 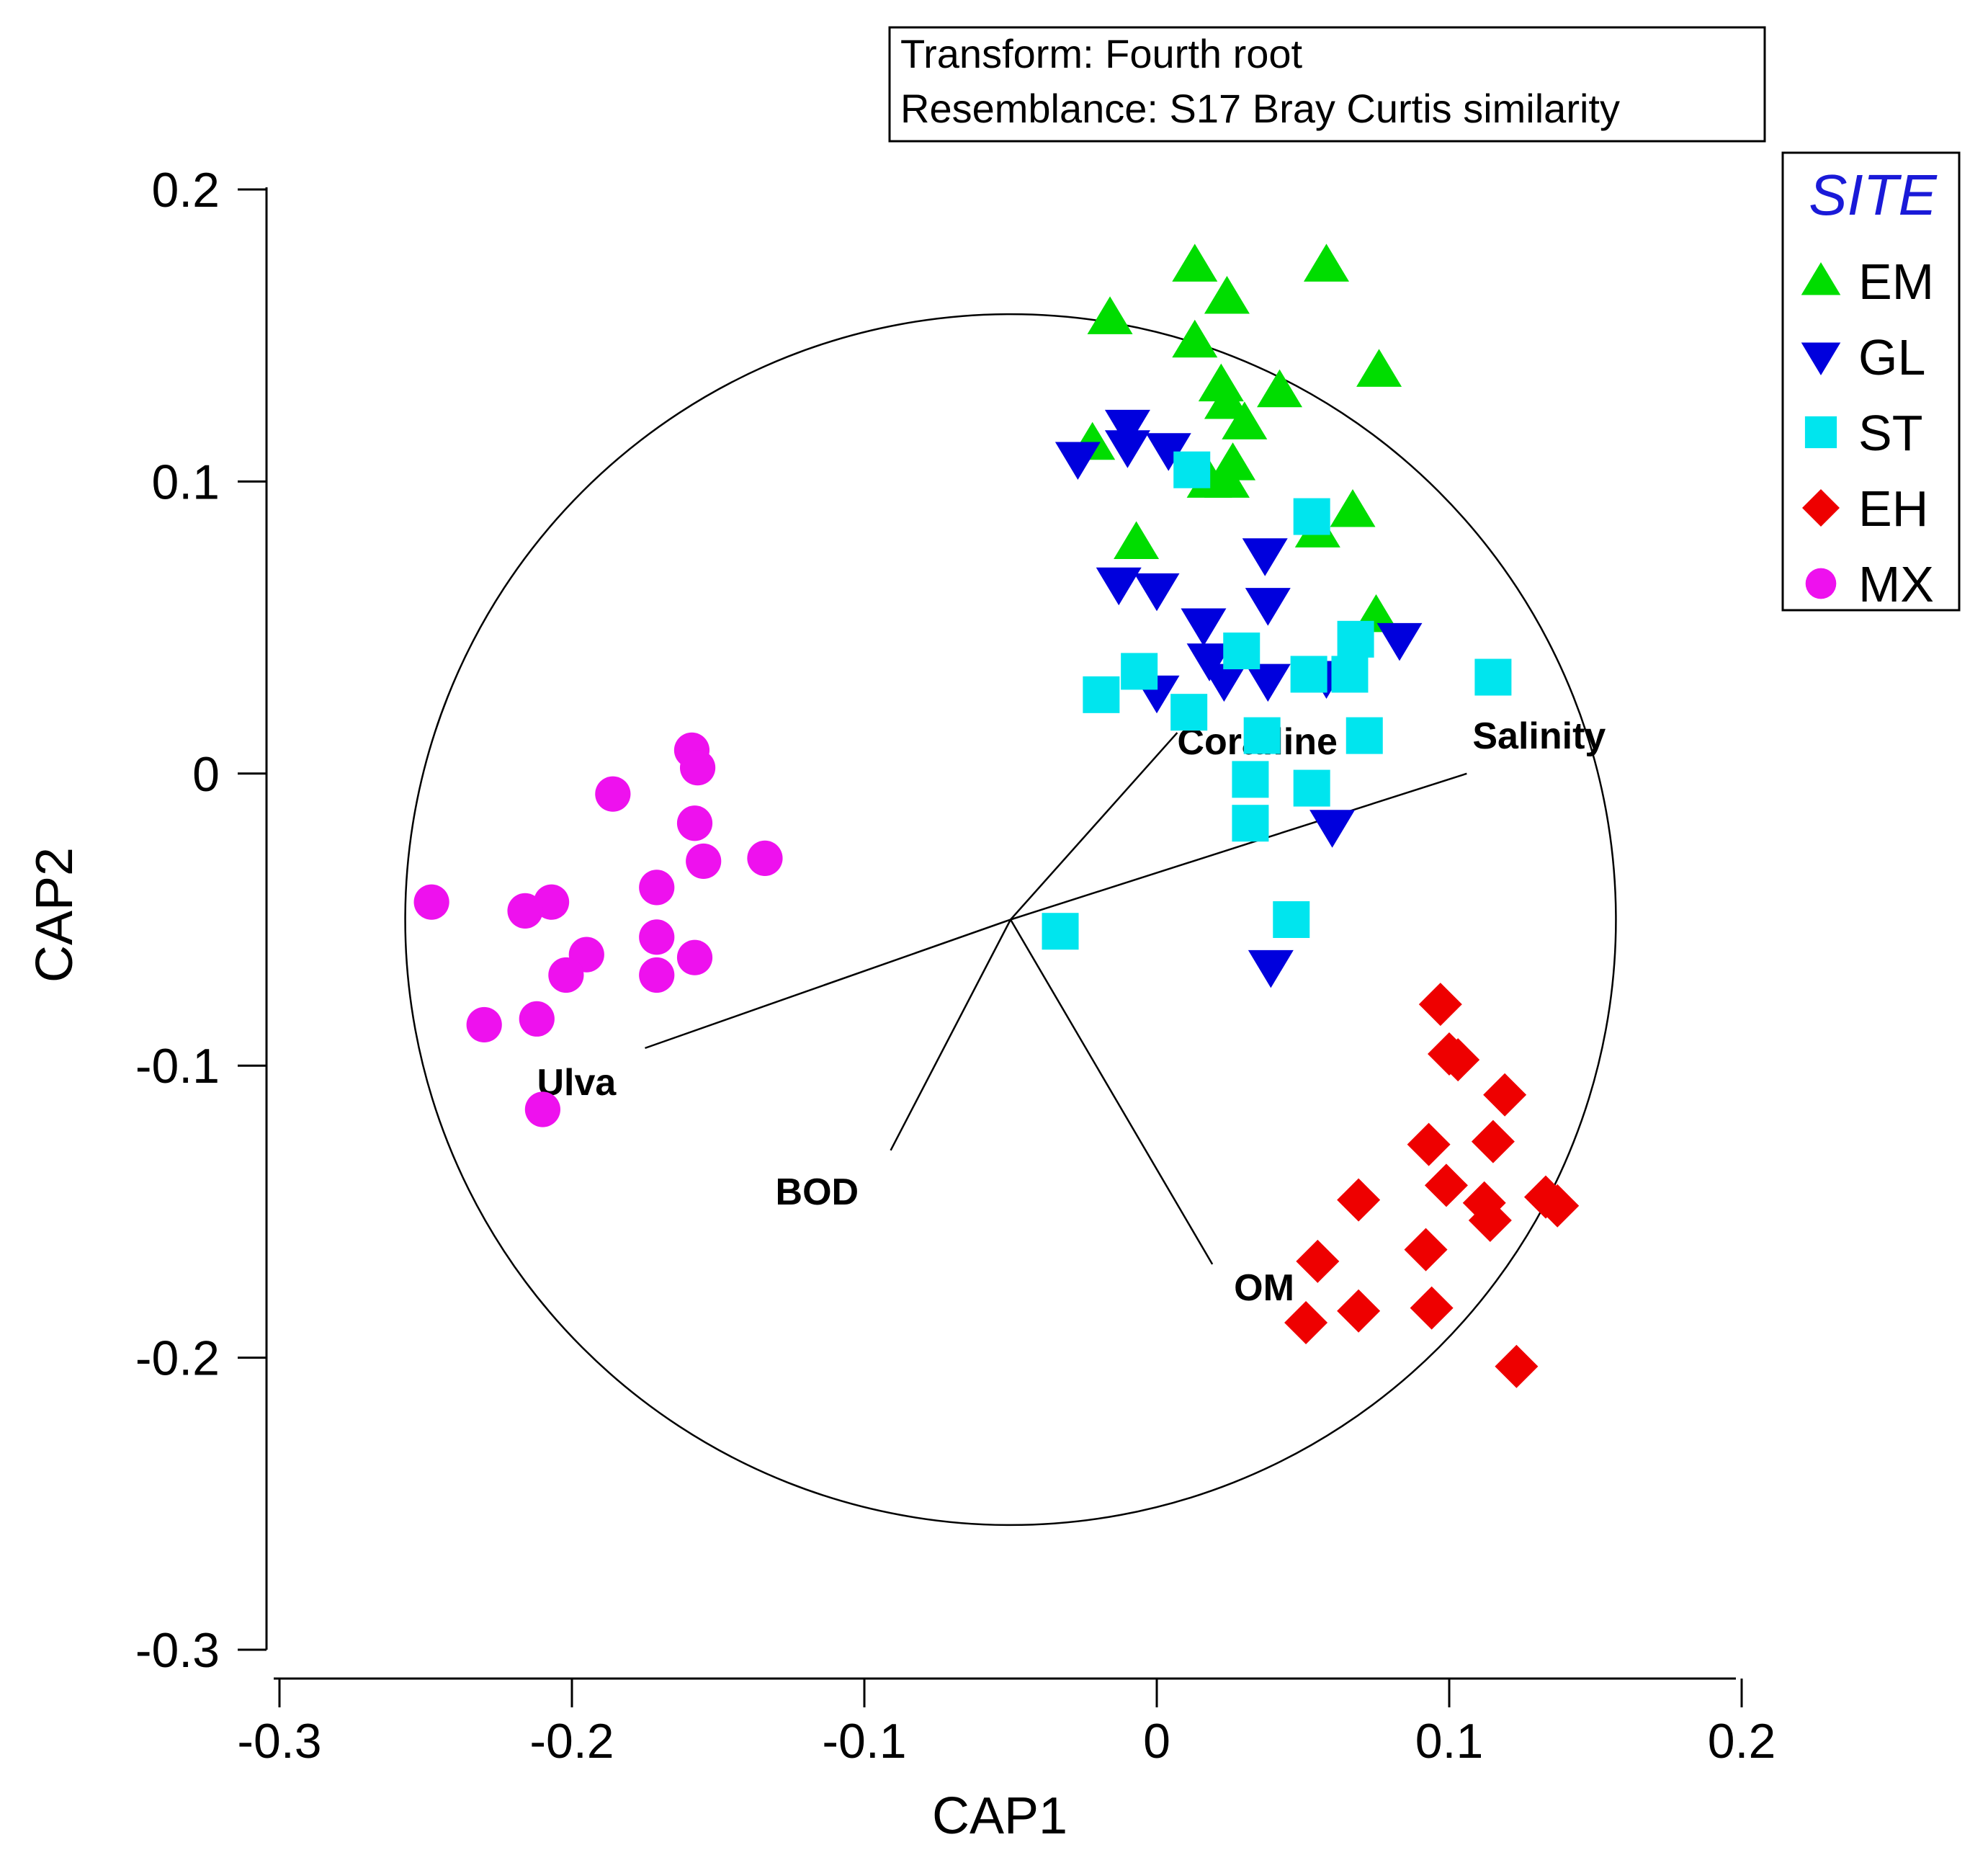 What do you see at coordinates (1539, 736) in the screenshot?
I see `vector-label-salinity: Salinity` at bounding box center [1539, 736].